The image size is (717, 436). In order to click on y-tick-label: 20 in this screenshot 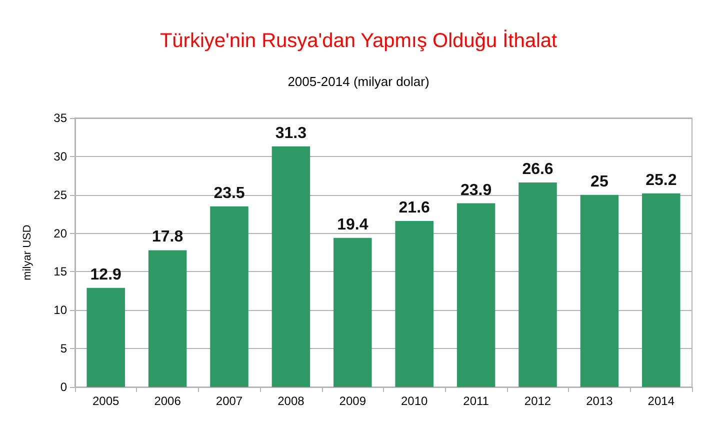, I will do `click(61, 233)`.